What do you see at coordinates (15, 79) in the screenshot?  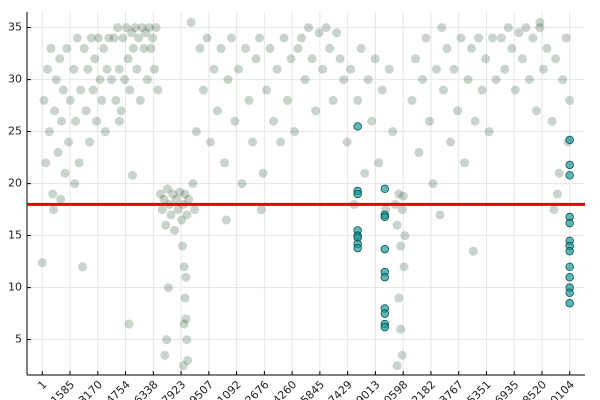 I see `y-tick-label: 30` at bounding box center [15, 79].